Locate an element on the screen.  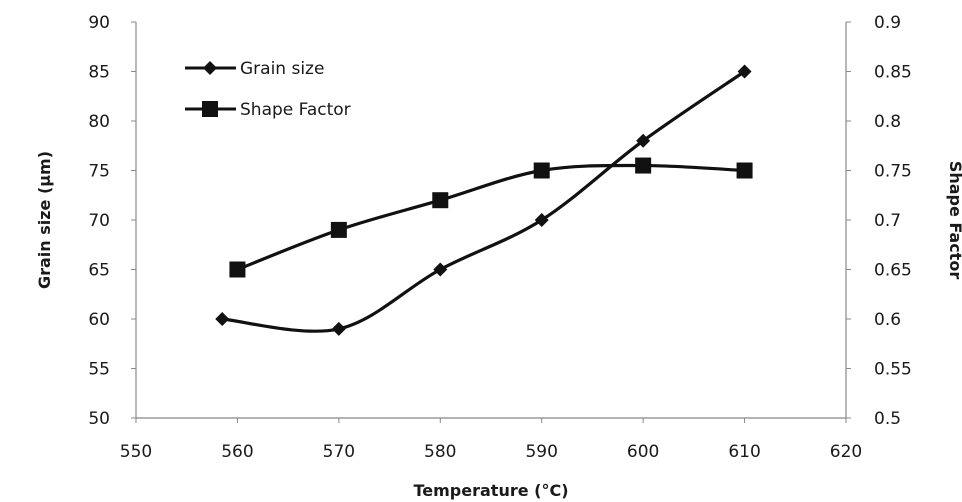
x-tick-label: 560 is located at coordinates (237, 452).